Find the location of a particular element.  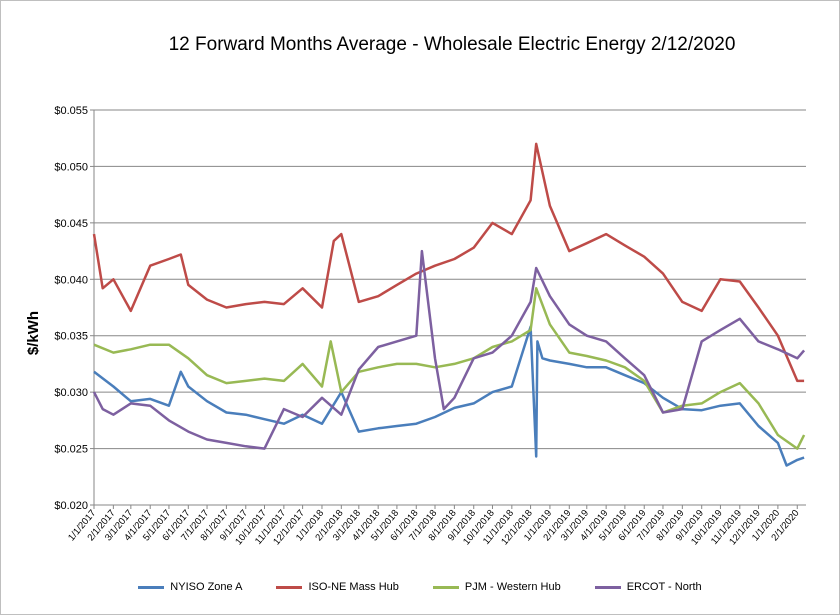

legend-item: PJM - Western Hub is located at coordinates (496, 587).